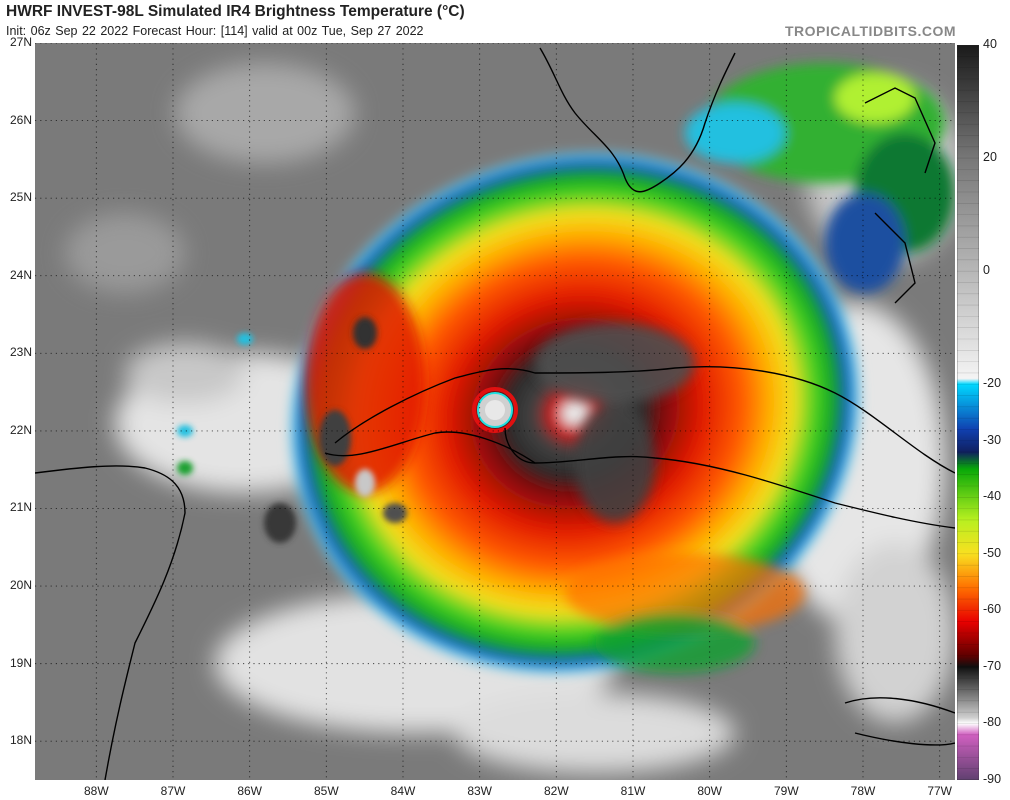 The height and width of the screenshot is (800, 1010). Describe the element at coordinates (249, 791) in the screenshot. I see `lon-label: 86W` at that location.